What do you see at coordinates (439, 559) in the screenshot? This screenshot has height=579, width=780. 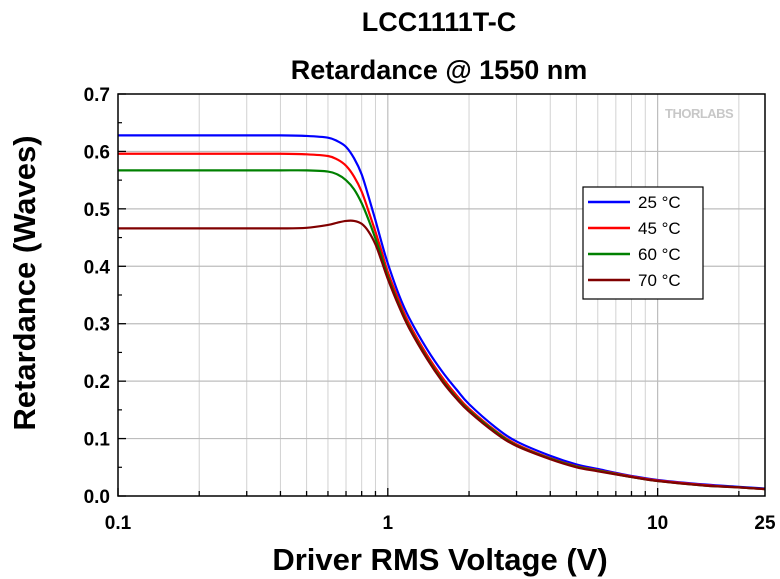 I see `x-axis-title: Driver RMS Voltage (V)` at bounding box center [439, 559].